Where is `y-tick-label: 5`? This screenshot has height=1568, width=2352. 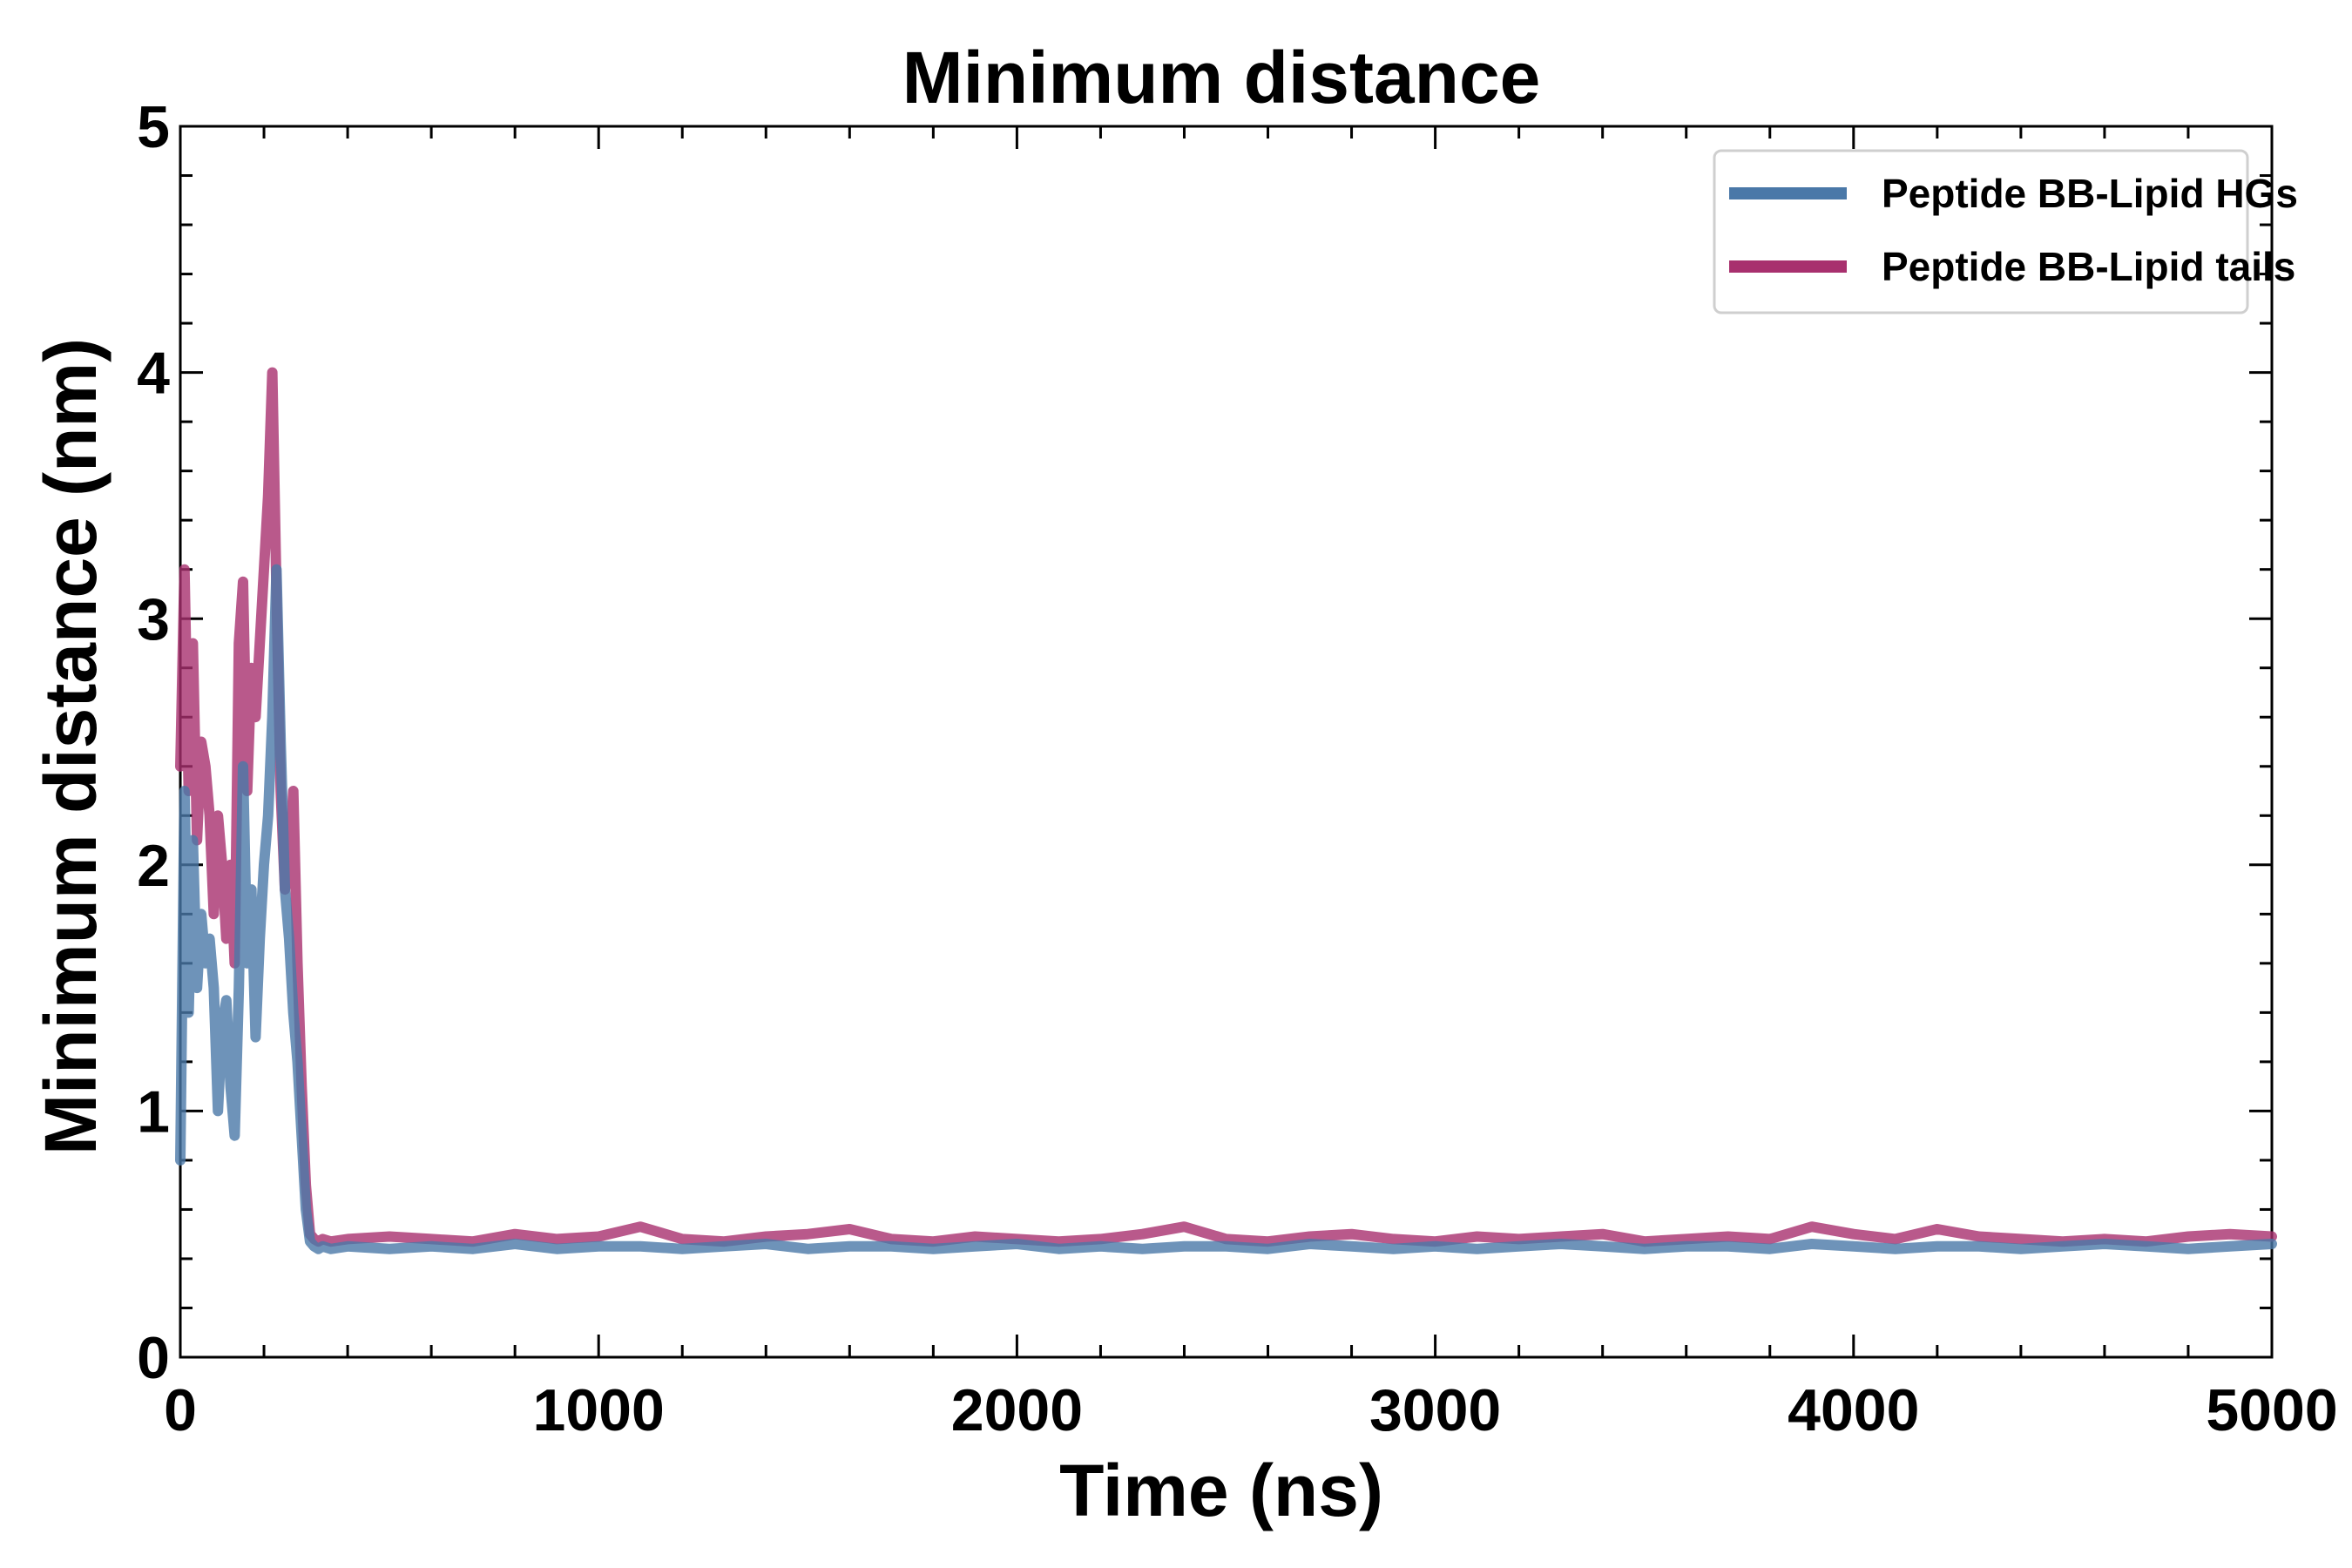 y-tick-label: 5 is located at coordinates (153, 127).